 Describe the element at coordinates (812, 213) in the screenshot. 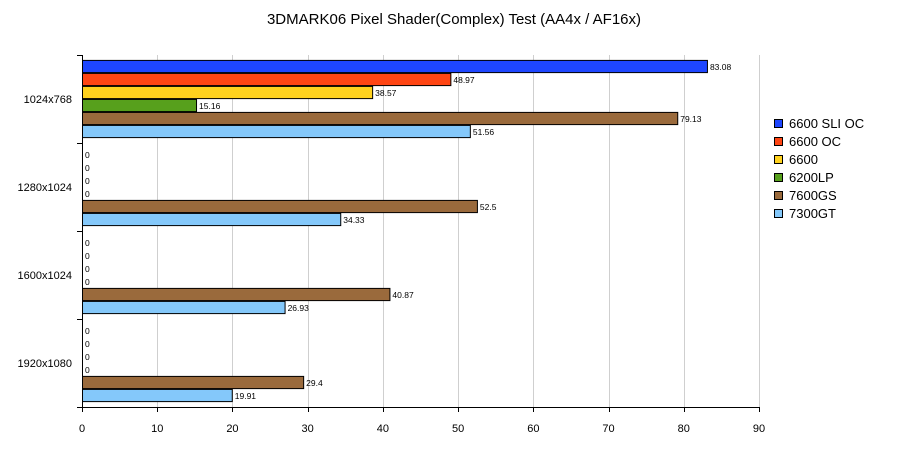

I see `legend-label: 7300GT` at that location.